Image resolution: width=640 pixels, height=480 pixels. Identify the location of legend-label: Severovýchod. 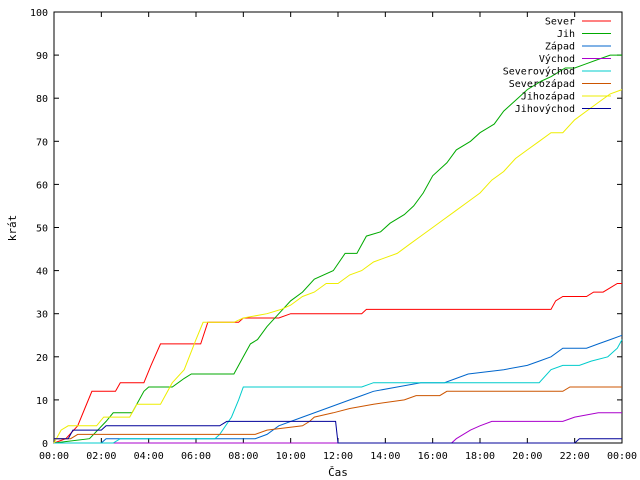
(539, 72).